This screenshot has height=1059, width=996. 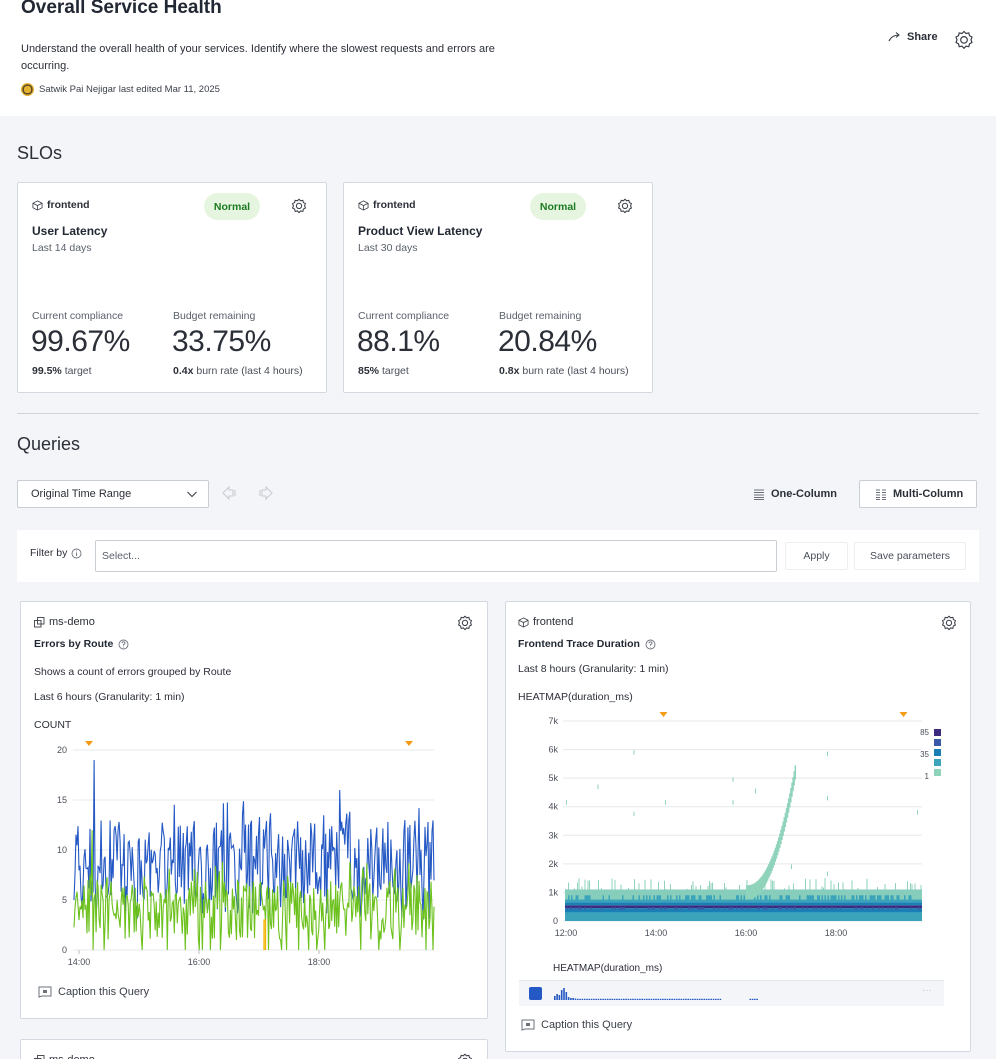 What do you see at coordinates (587, 644) in the screenshot?
I see `query-title: Frontend Trace Duration` at bounding box center [587, 644].